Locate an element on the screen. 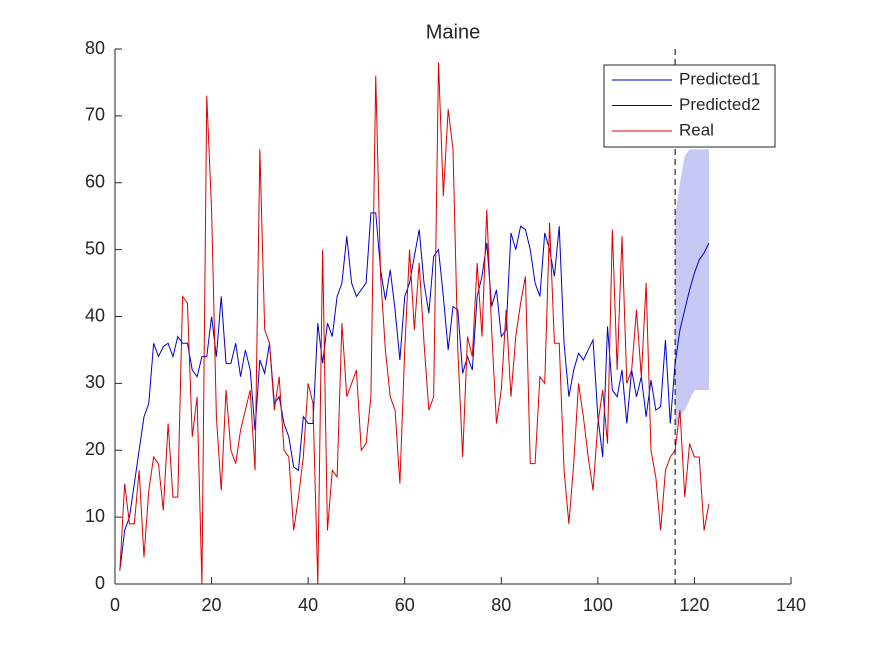  y-tick-label: 20 is located at coordinates (95, 449).